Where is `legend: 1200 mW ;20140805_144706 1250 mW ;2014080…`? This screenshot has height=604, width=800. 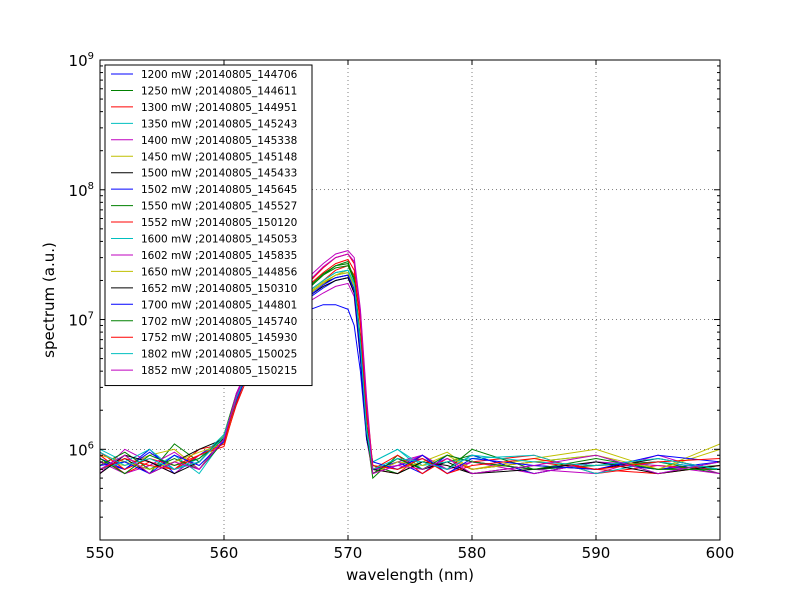
legend: 1200 mW ;20140805_144706 1250 mW ;2014080… is located at coordinates (208, 225).